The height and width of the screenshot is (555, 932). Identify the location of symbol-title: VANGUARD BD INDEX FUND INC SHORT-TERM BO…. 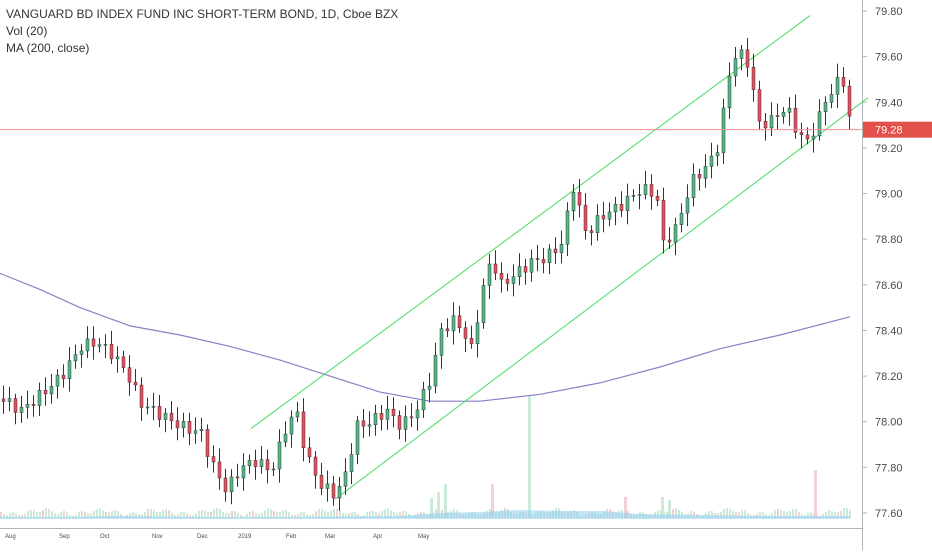
(202, 14).